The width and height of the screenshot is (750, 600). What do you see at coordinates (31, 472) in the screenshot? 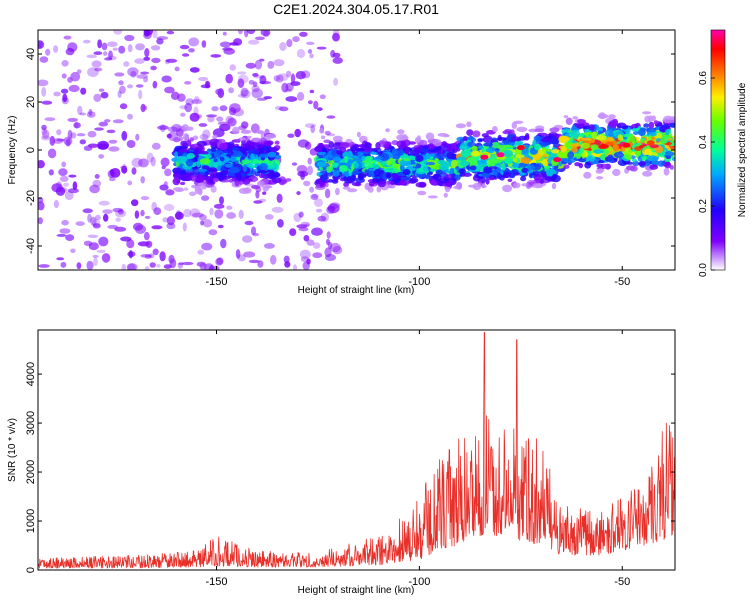
I see `y-tick-label: 2000` at bounding box center [31, 472].